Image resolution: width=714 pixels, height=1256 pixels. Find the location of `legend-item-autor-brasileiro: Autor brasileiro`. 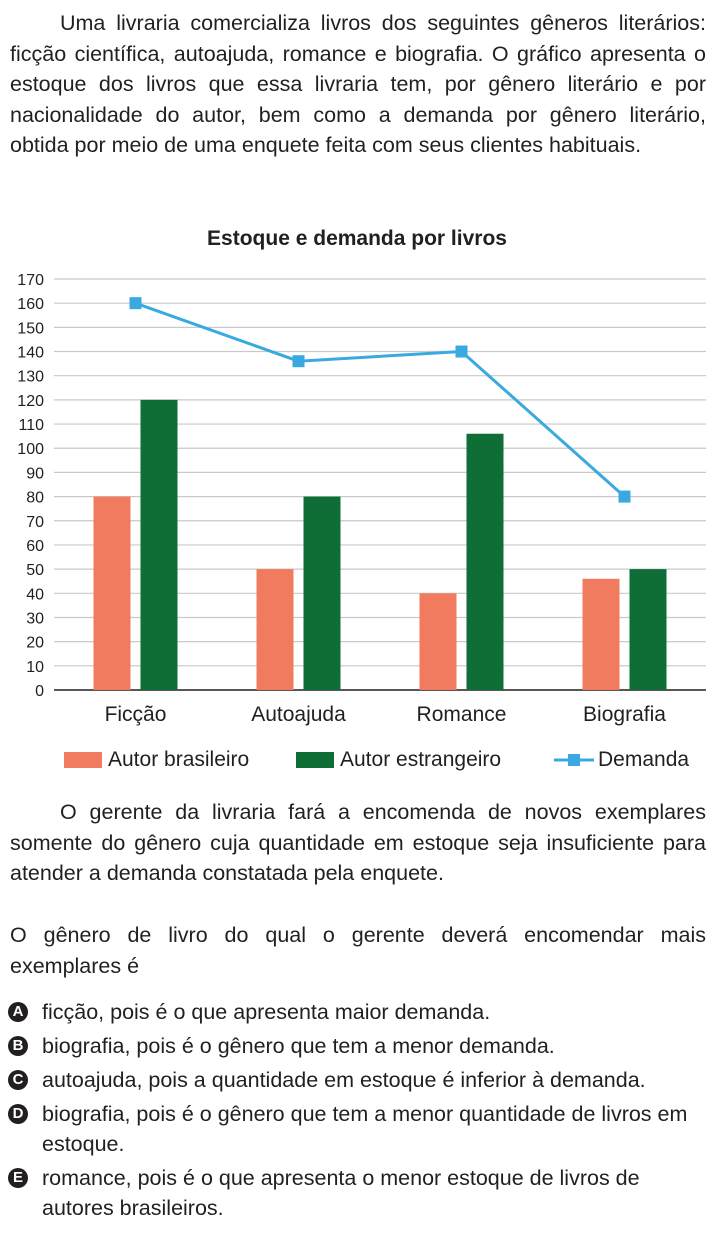

legend-item-autor-brasileiro: Autor brasileiro is located at coordinates (156, 760).